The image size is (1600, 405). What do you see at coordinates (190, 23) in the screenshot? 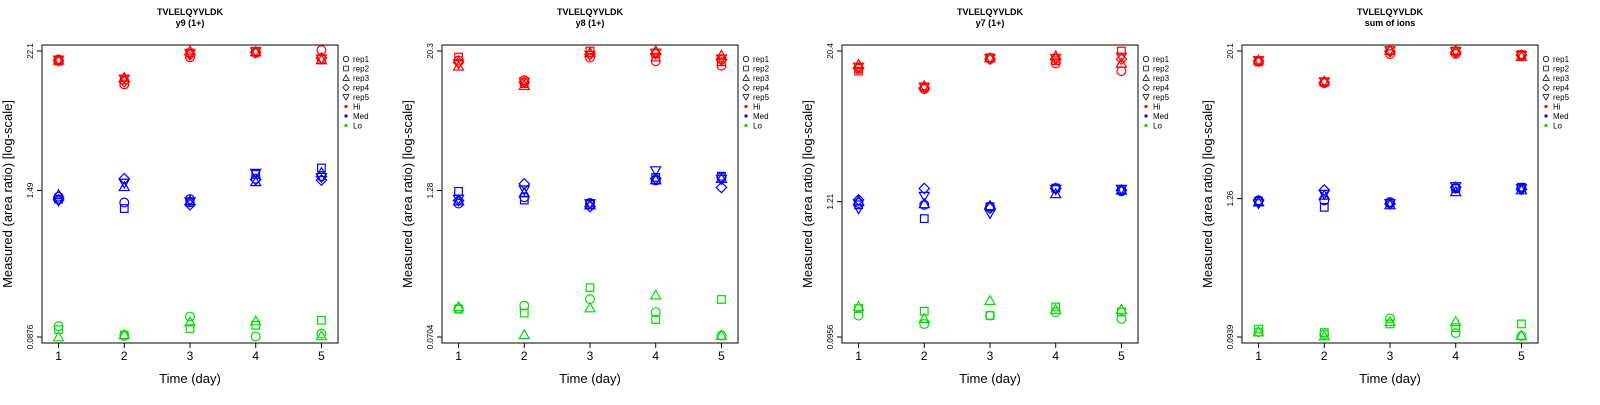
I see `chart-subtitle: y9 (1+)` at bounding box center [190, 23].